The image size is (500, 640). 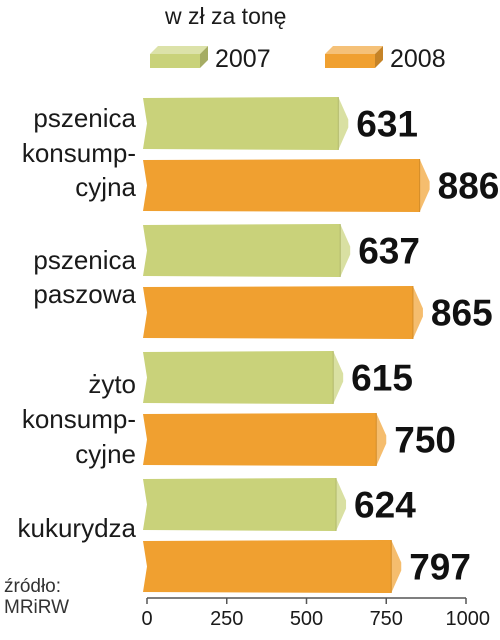 I want to click on bar-2007-3: 624, so click(x=279, y=504).